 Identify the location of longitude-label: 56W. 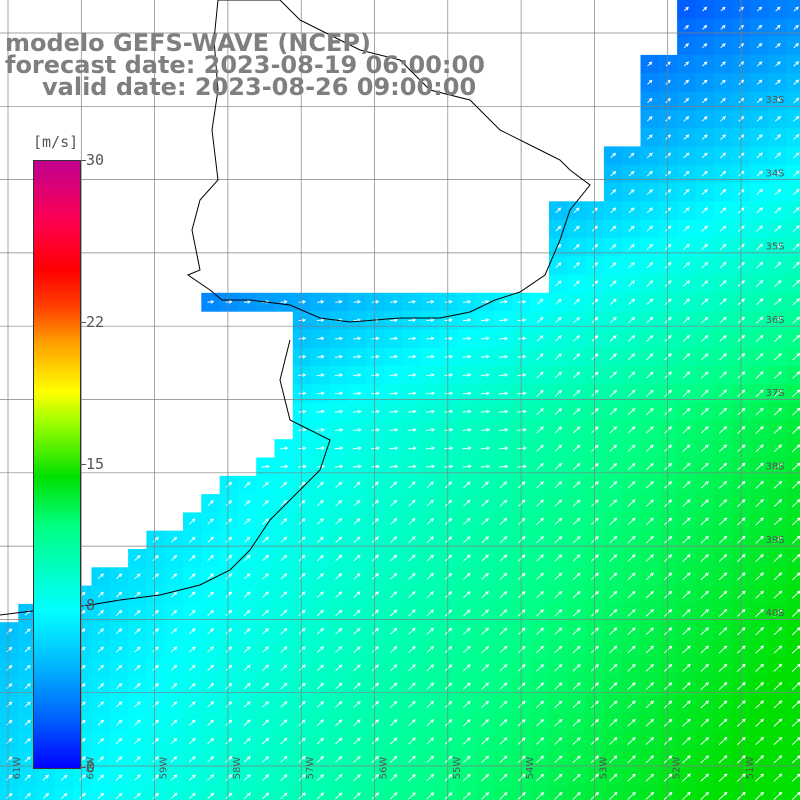
(384, 768).